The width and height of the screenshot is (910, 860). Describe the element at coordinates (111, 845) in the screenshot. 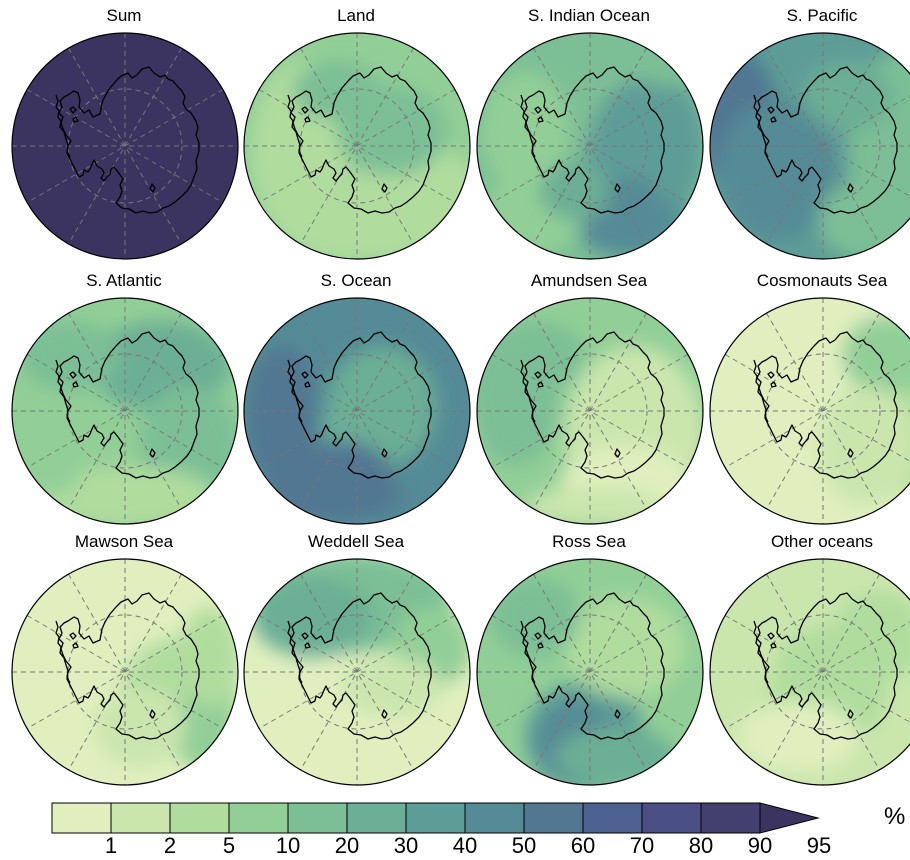

I see `colorbar-tick-label: 1` at that location.